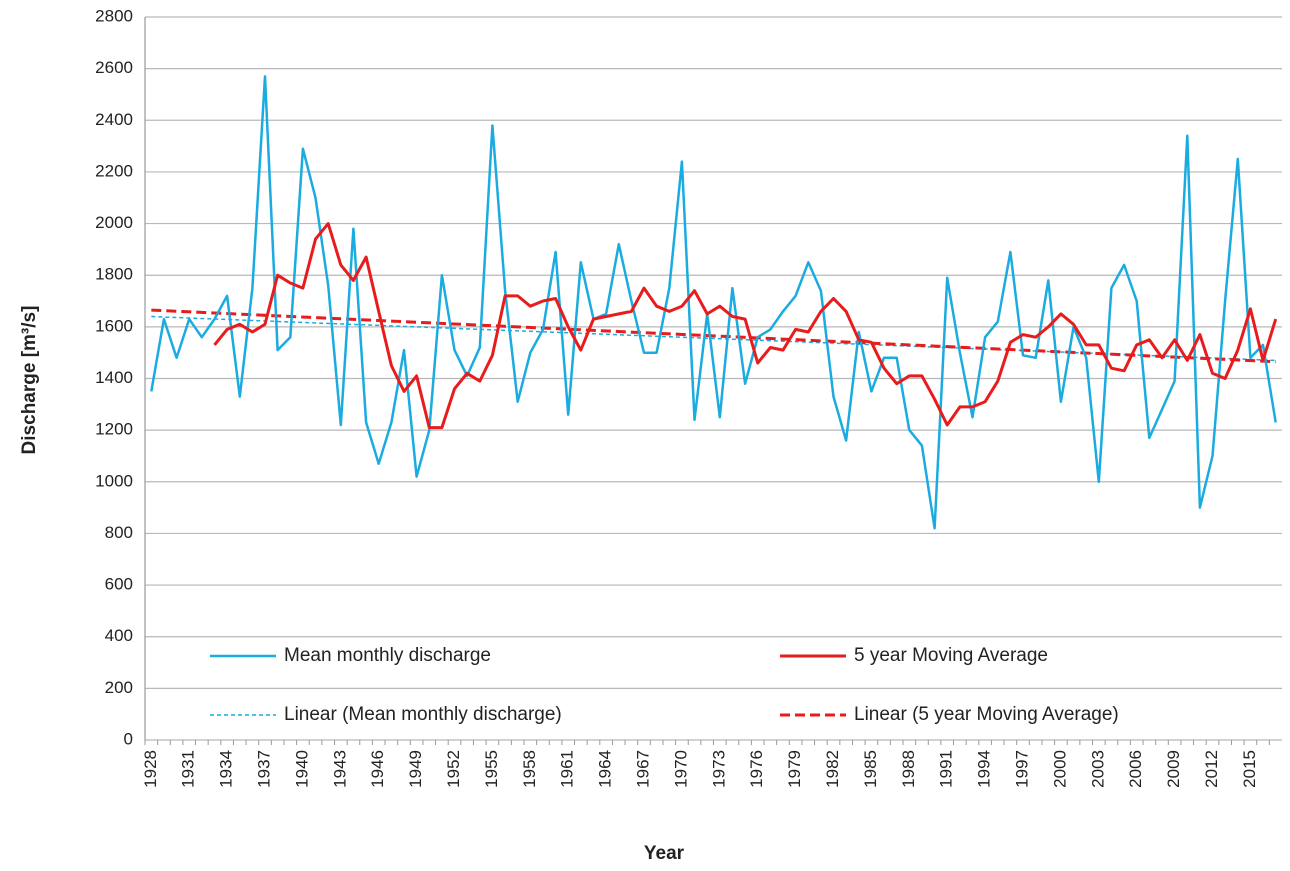 The image size is (1290, 871). I want to click on x-tick-label: 1982, so click(832, 769).